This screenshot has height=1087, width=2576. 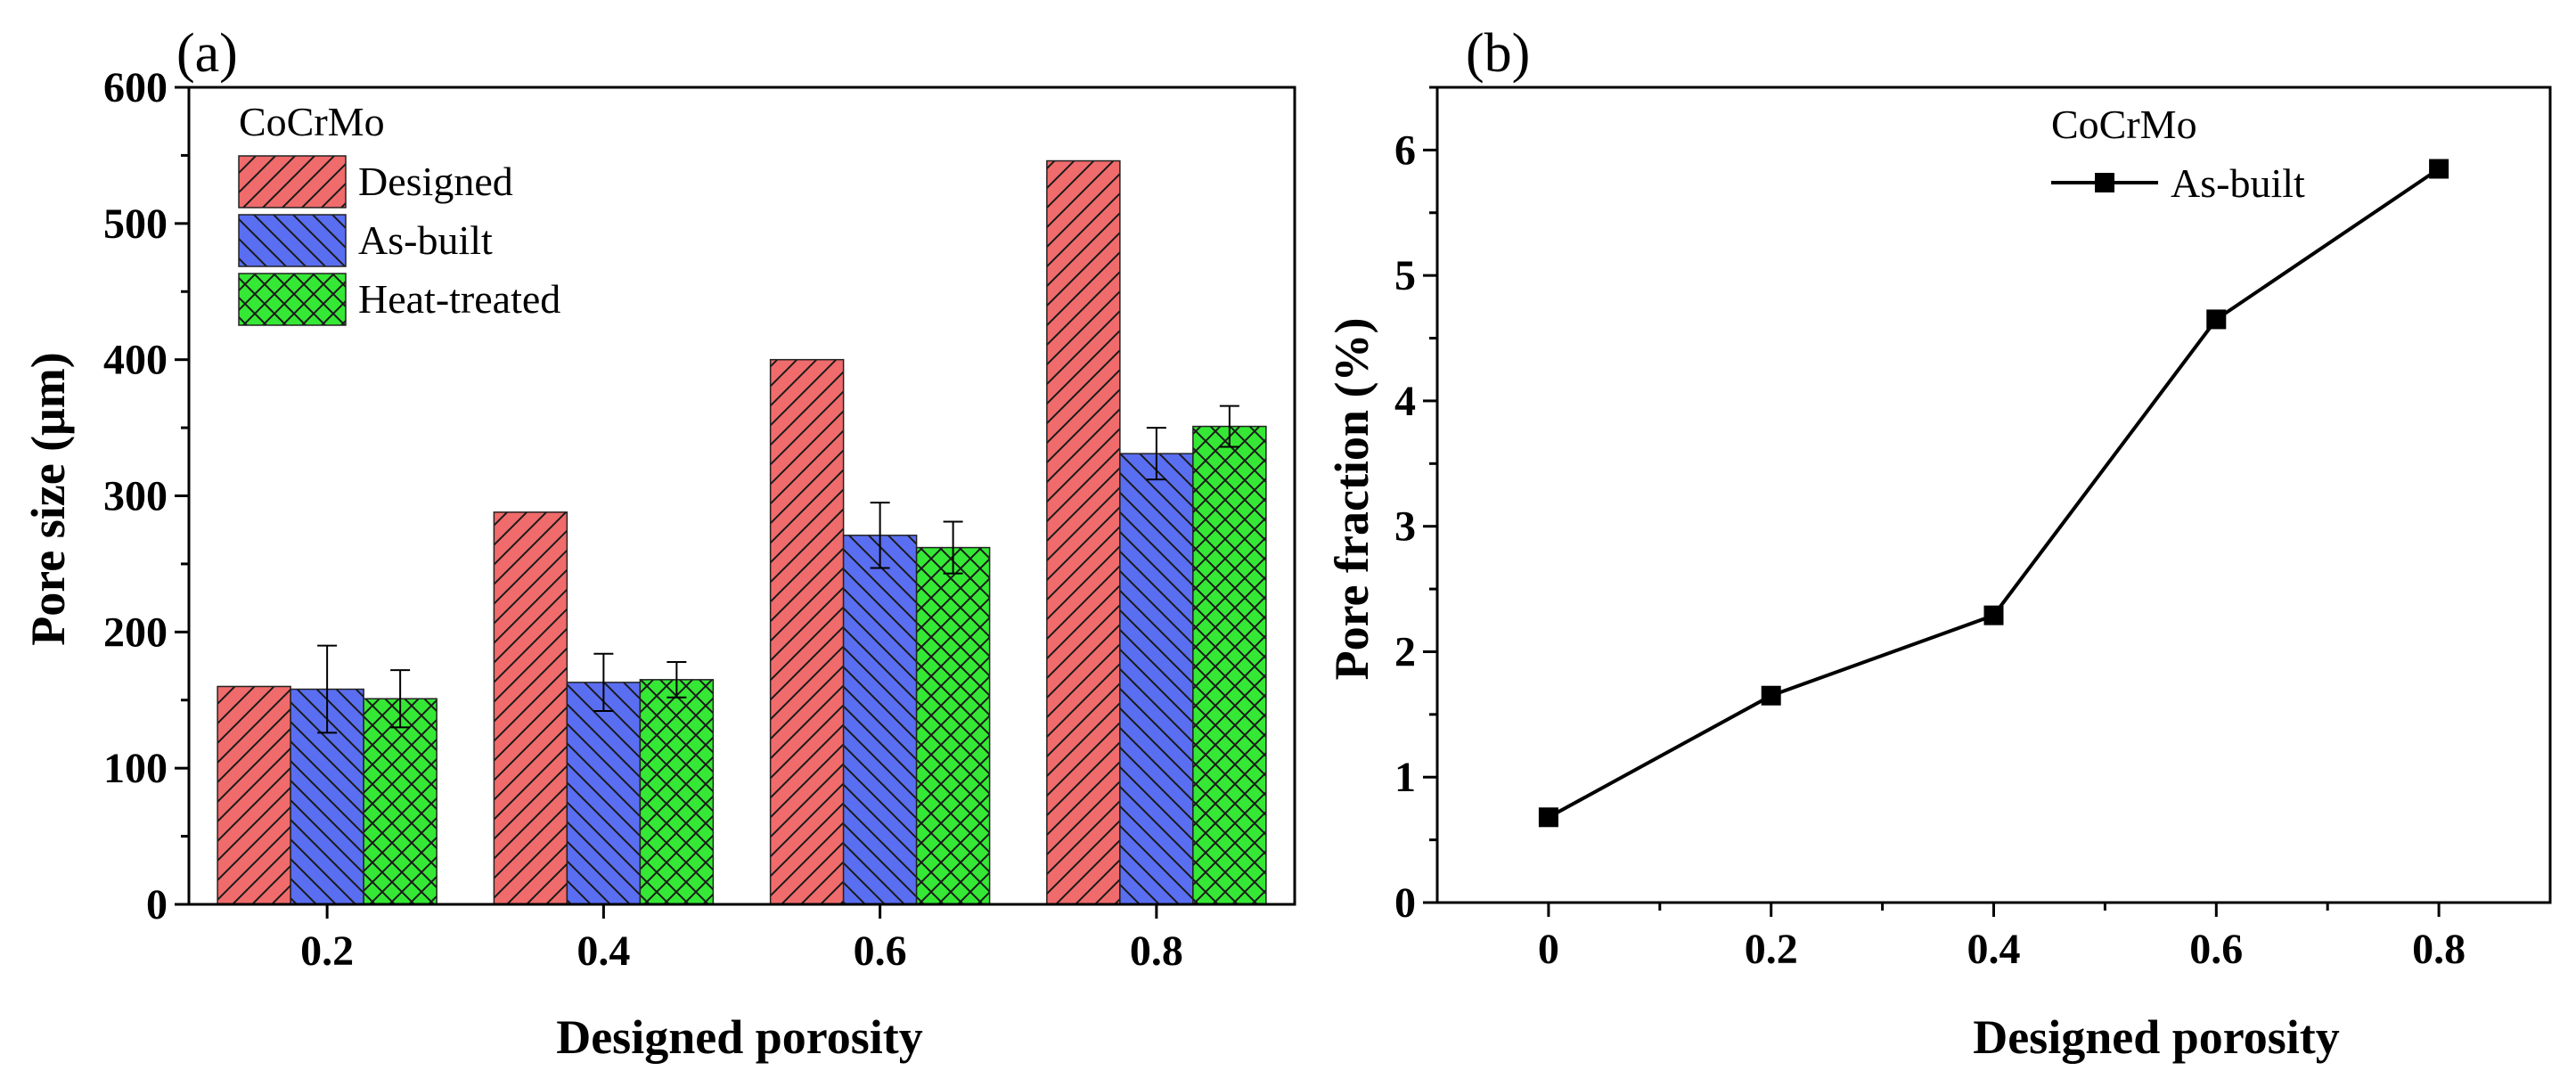 I want to click on y-tick-label: 100, so click(x=135, y=768).